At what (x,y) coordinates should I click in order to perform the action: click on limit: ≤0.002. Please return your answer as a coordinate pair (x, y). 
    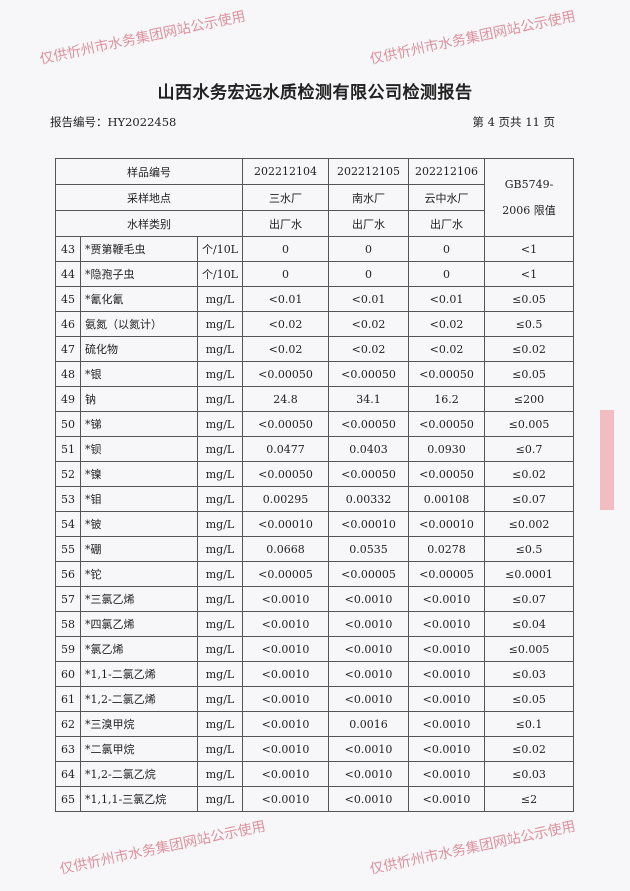
    Looking at the image, I should click on (529, 524).